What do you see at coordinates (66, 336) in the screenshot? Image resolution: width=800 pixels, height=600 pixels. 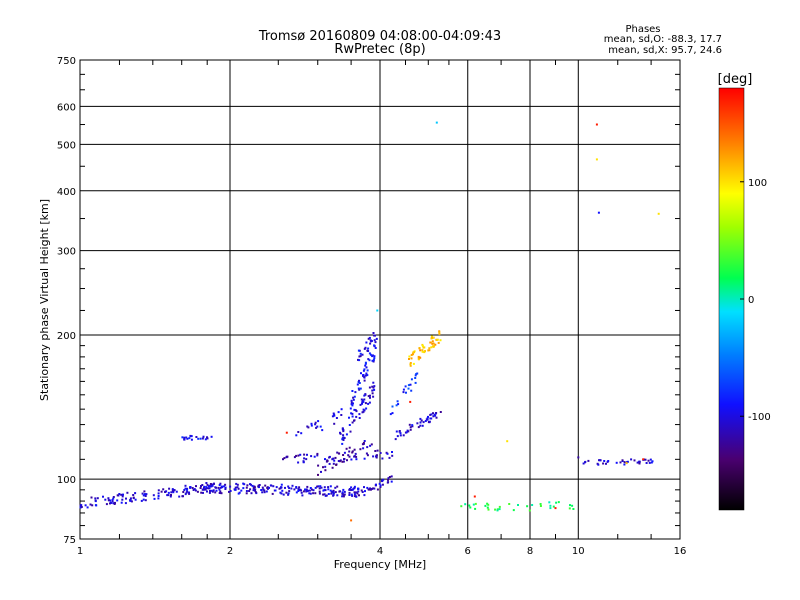 I see `y-tick-label: 200` at bounding box center [66, 336].